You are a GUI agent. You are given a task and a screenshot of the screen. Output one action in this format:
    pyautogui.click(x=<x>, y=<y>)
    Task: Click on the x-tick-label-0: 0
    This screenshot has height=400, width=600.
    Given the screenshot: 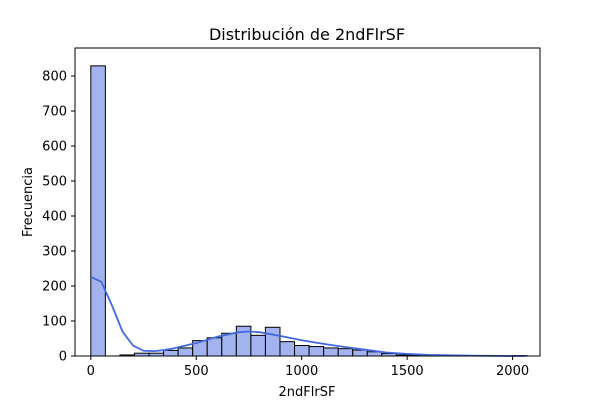 What is the action you would take?
    pyautogui.click(x=91, y=371)
    